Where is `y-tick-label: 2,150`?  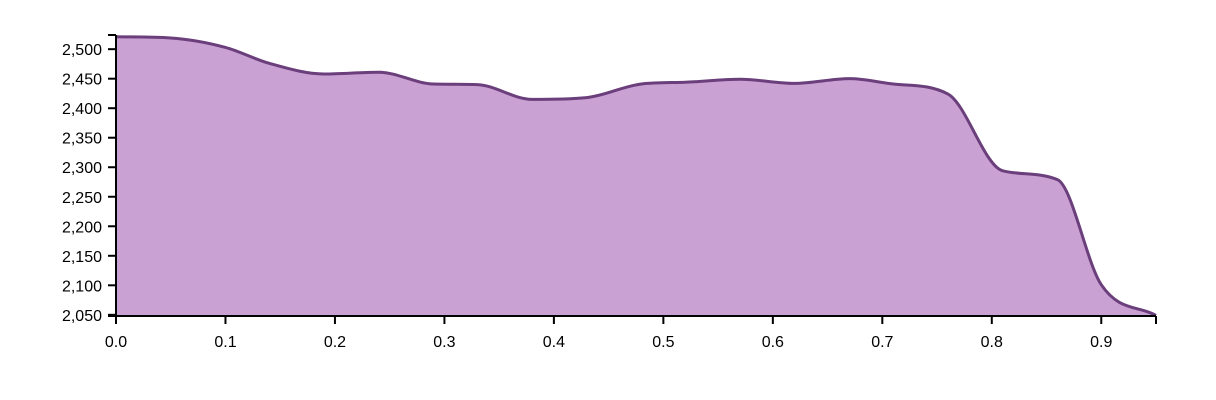 y-tick-label: 2,150 is located at coordinates (82, 257).